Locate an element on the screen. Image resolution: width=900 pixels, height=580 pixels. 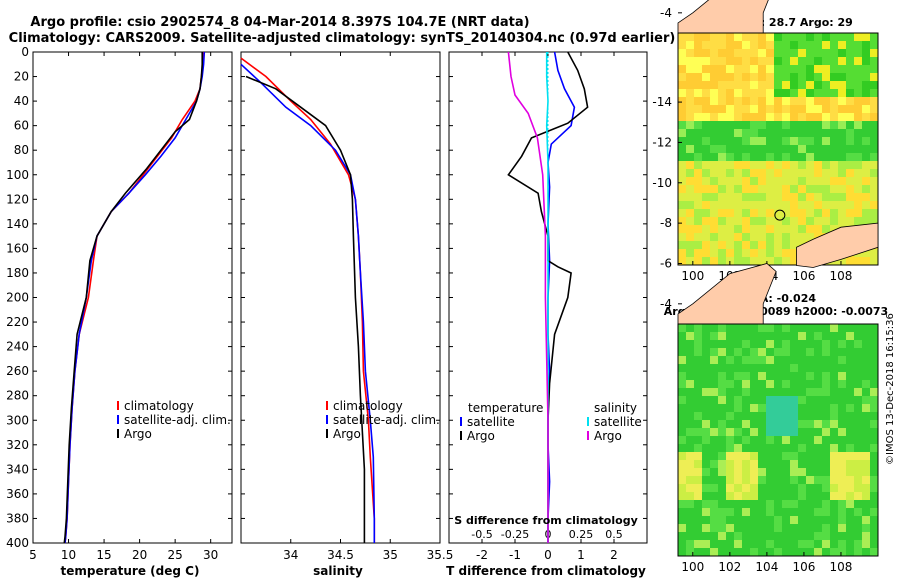
legend-label: climatology is located at coordinates (159, 406).